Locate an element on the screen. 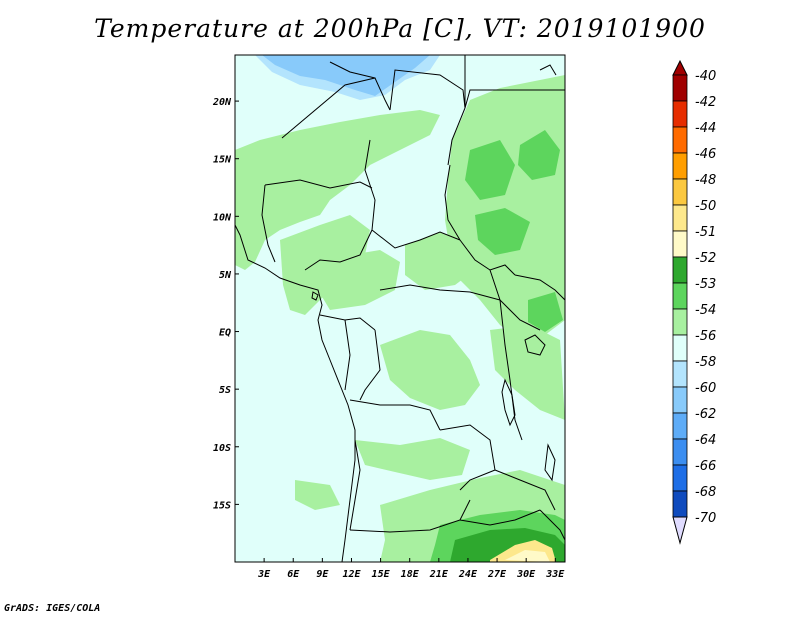  y-tick-label: 10N is located at coordinates (222, 217).